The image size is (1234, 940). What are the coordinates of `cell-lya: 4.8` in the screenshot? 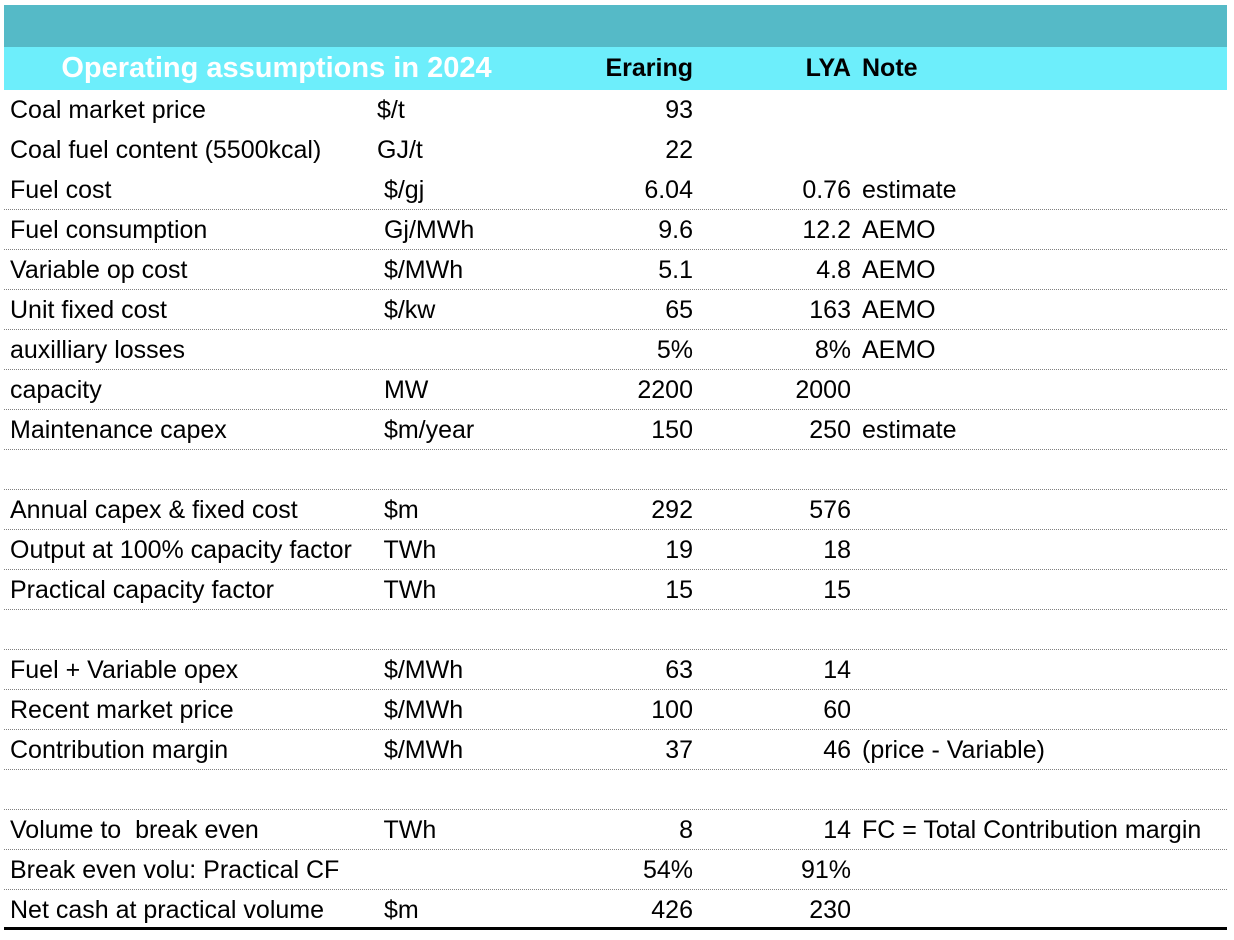 It's located at (833, 270).